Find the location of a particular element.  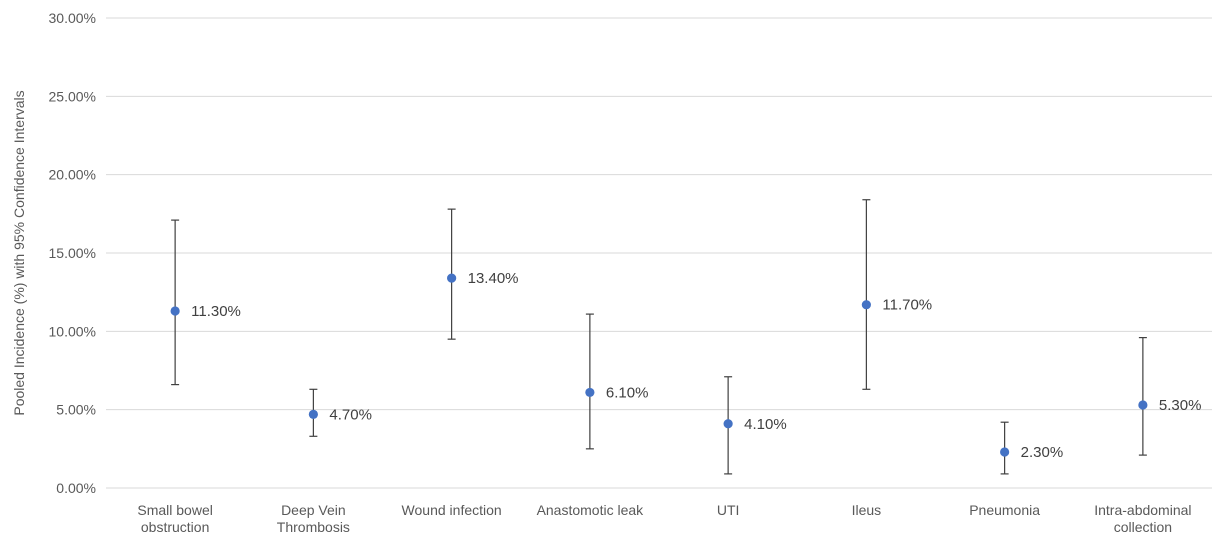

y-tick-label: 0.00% is located at coordinates (76, 488).